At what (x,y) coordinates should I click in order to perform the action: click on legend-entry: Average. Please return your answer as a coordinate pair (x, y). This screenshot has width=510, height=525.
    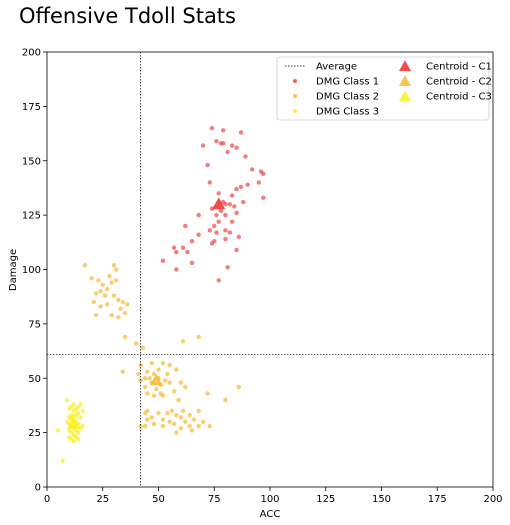
    Looking at the image, I should click on (336, 67).